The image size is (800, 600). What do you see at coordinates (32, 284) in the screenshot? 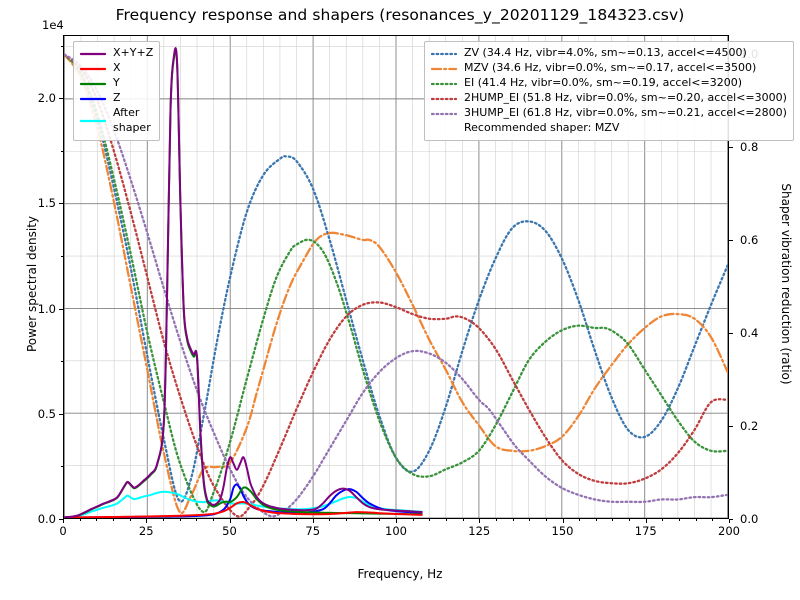
I see `y-axis-title: Power spectral density` at bounding box center [32, 284].